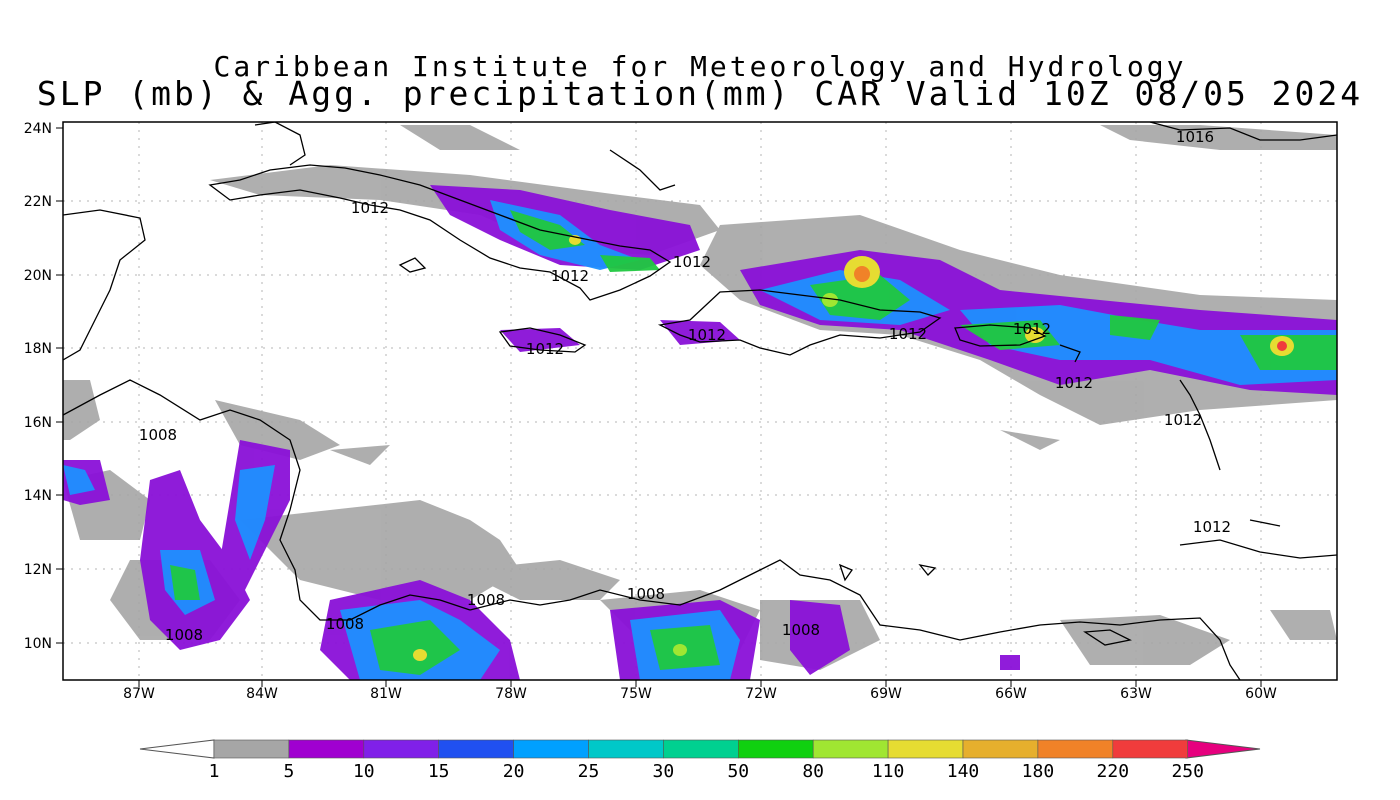 The image size is (1400, 800). What do you see at coordinates (813, 771) in the screenshot?
I see `colorbar-label: 80` at bounding box center [813, 771].